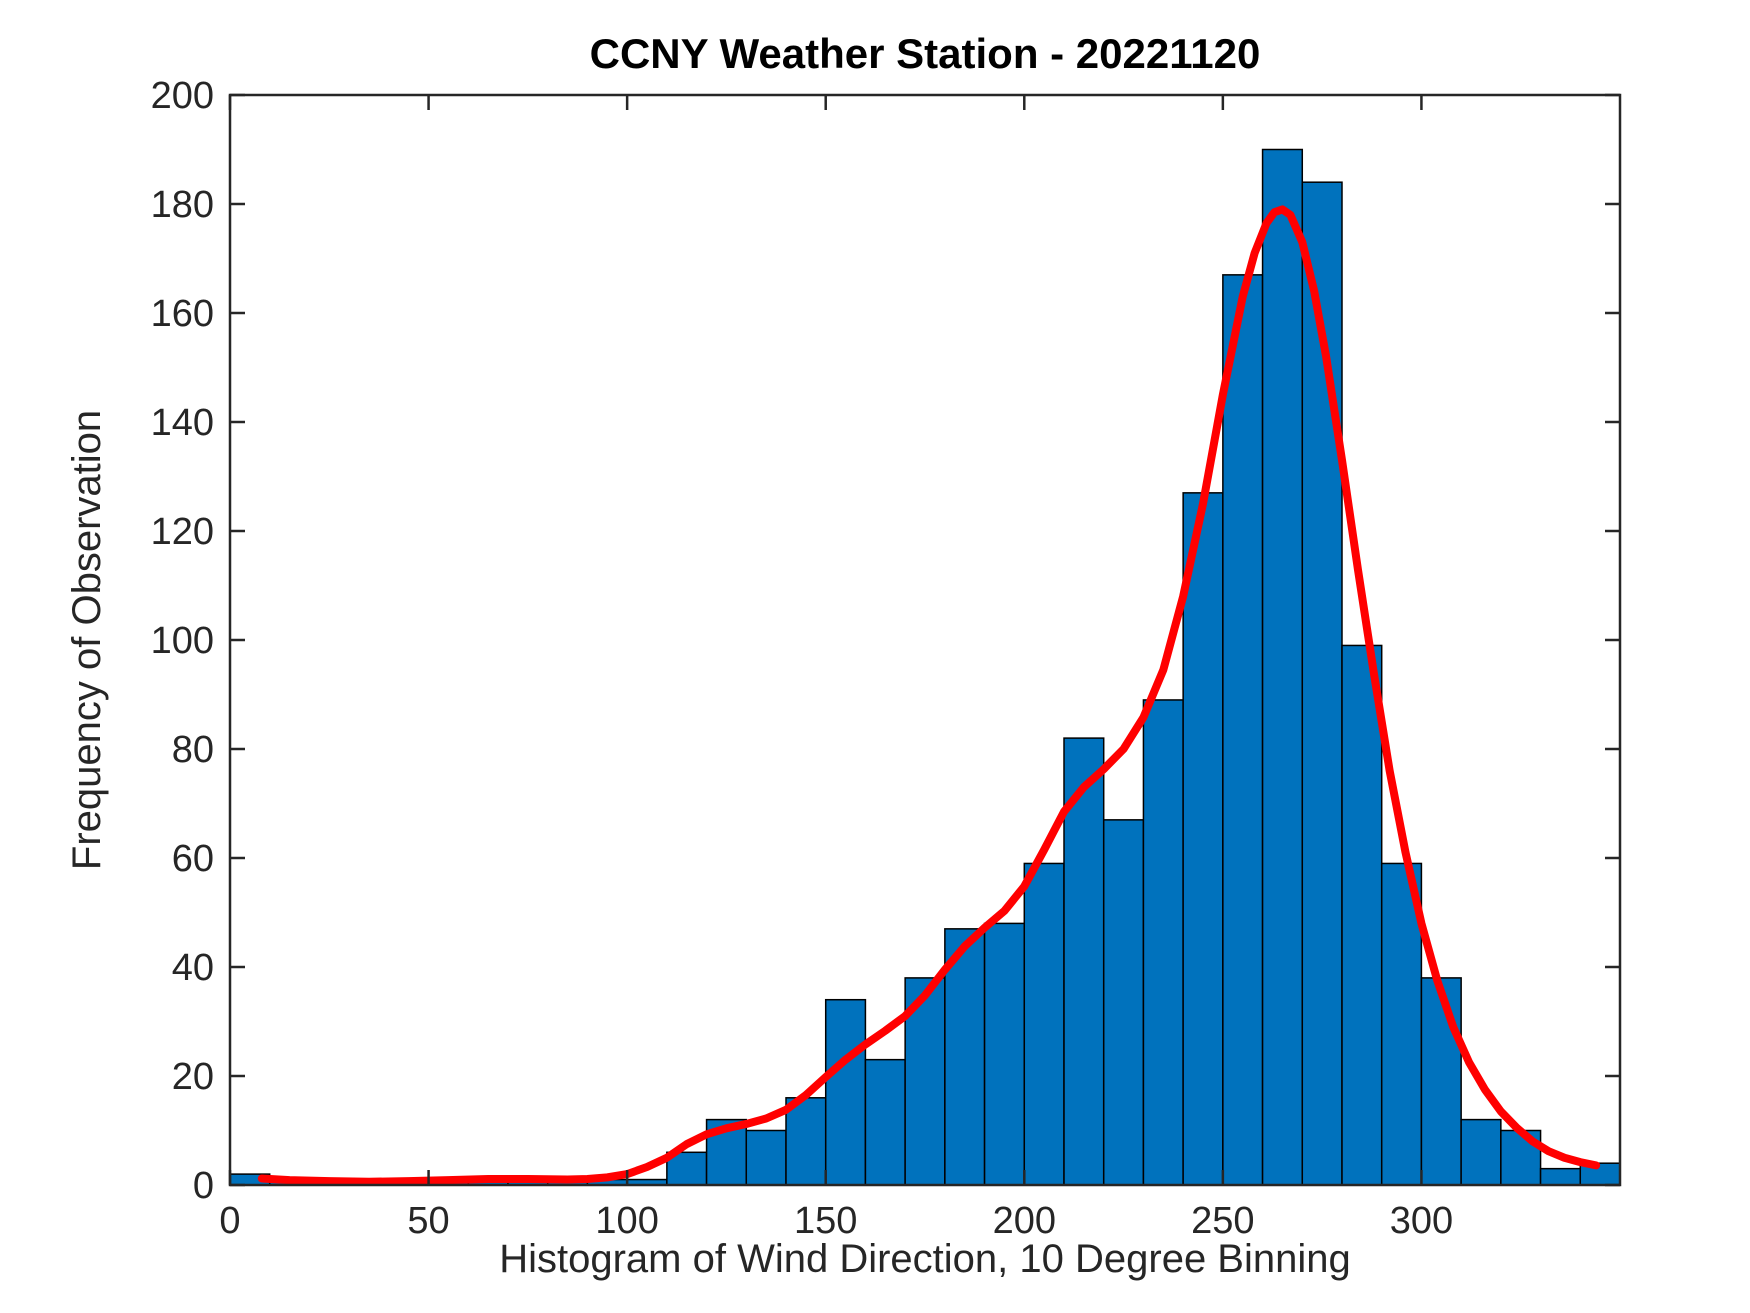 This screenshot has width=1750, height=1313. Describe the element at coordinates (193, 968) in the screenshot. I see `y-tick-label: 40` at that location.